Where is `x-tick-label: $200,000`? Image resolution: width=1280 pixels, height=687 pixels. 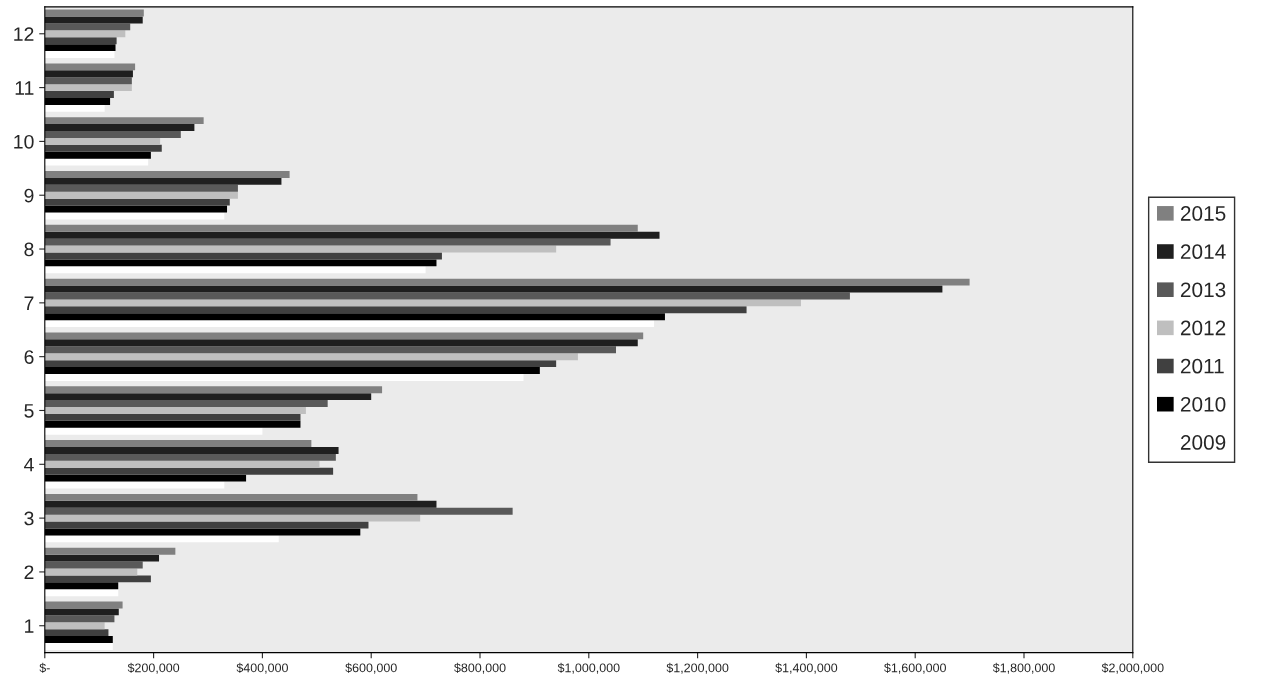
x-tick-label: $200,000 is located at coordinates (153, 668).